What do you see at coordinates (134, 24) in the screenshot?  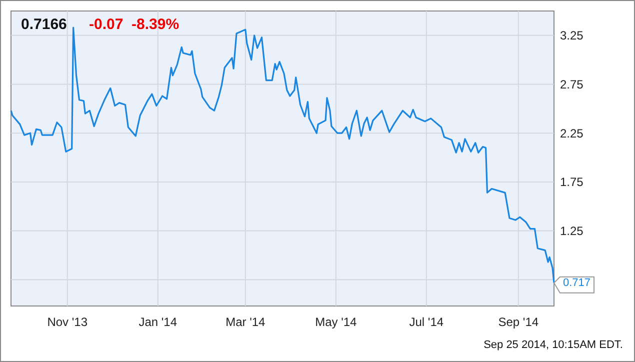 I see `chart-subtitle: -0.07 -8.39%` at bounding box center [134, 24].